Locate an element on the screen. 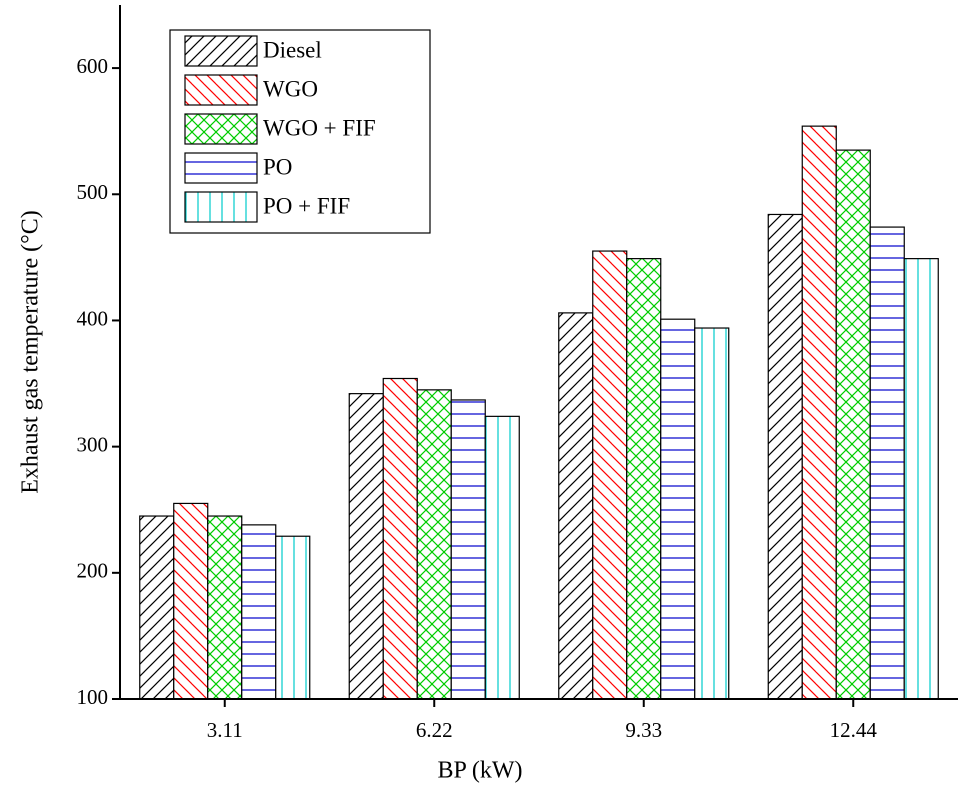 Image resolution: width=962 pixels, height=799 pixels. legend-label: Diesel is located at coordinates (292, 49).